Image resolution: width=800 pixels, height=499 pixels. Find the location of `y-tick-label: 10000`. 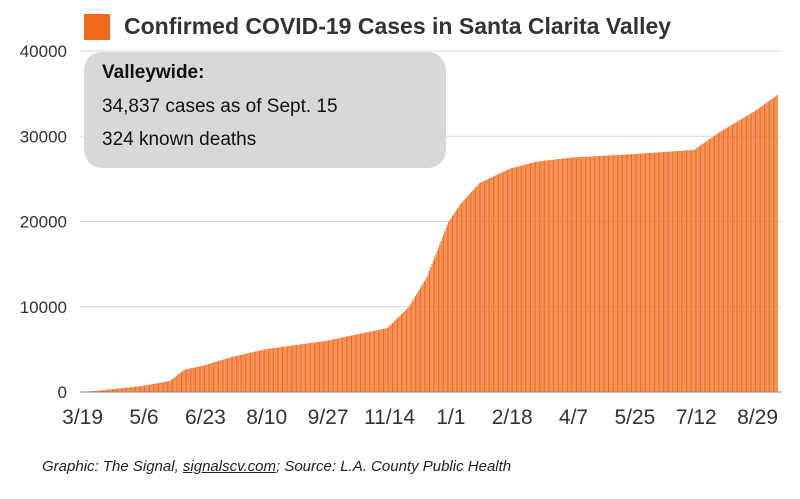

y-tick-label: 10000 is located at coordinates (43, 307).